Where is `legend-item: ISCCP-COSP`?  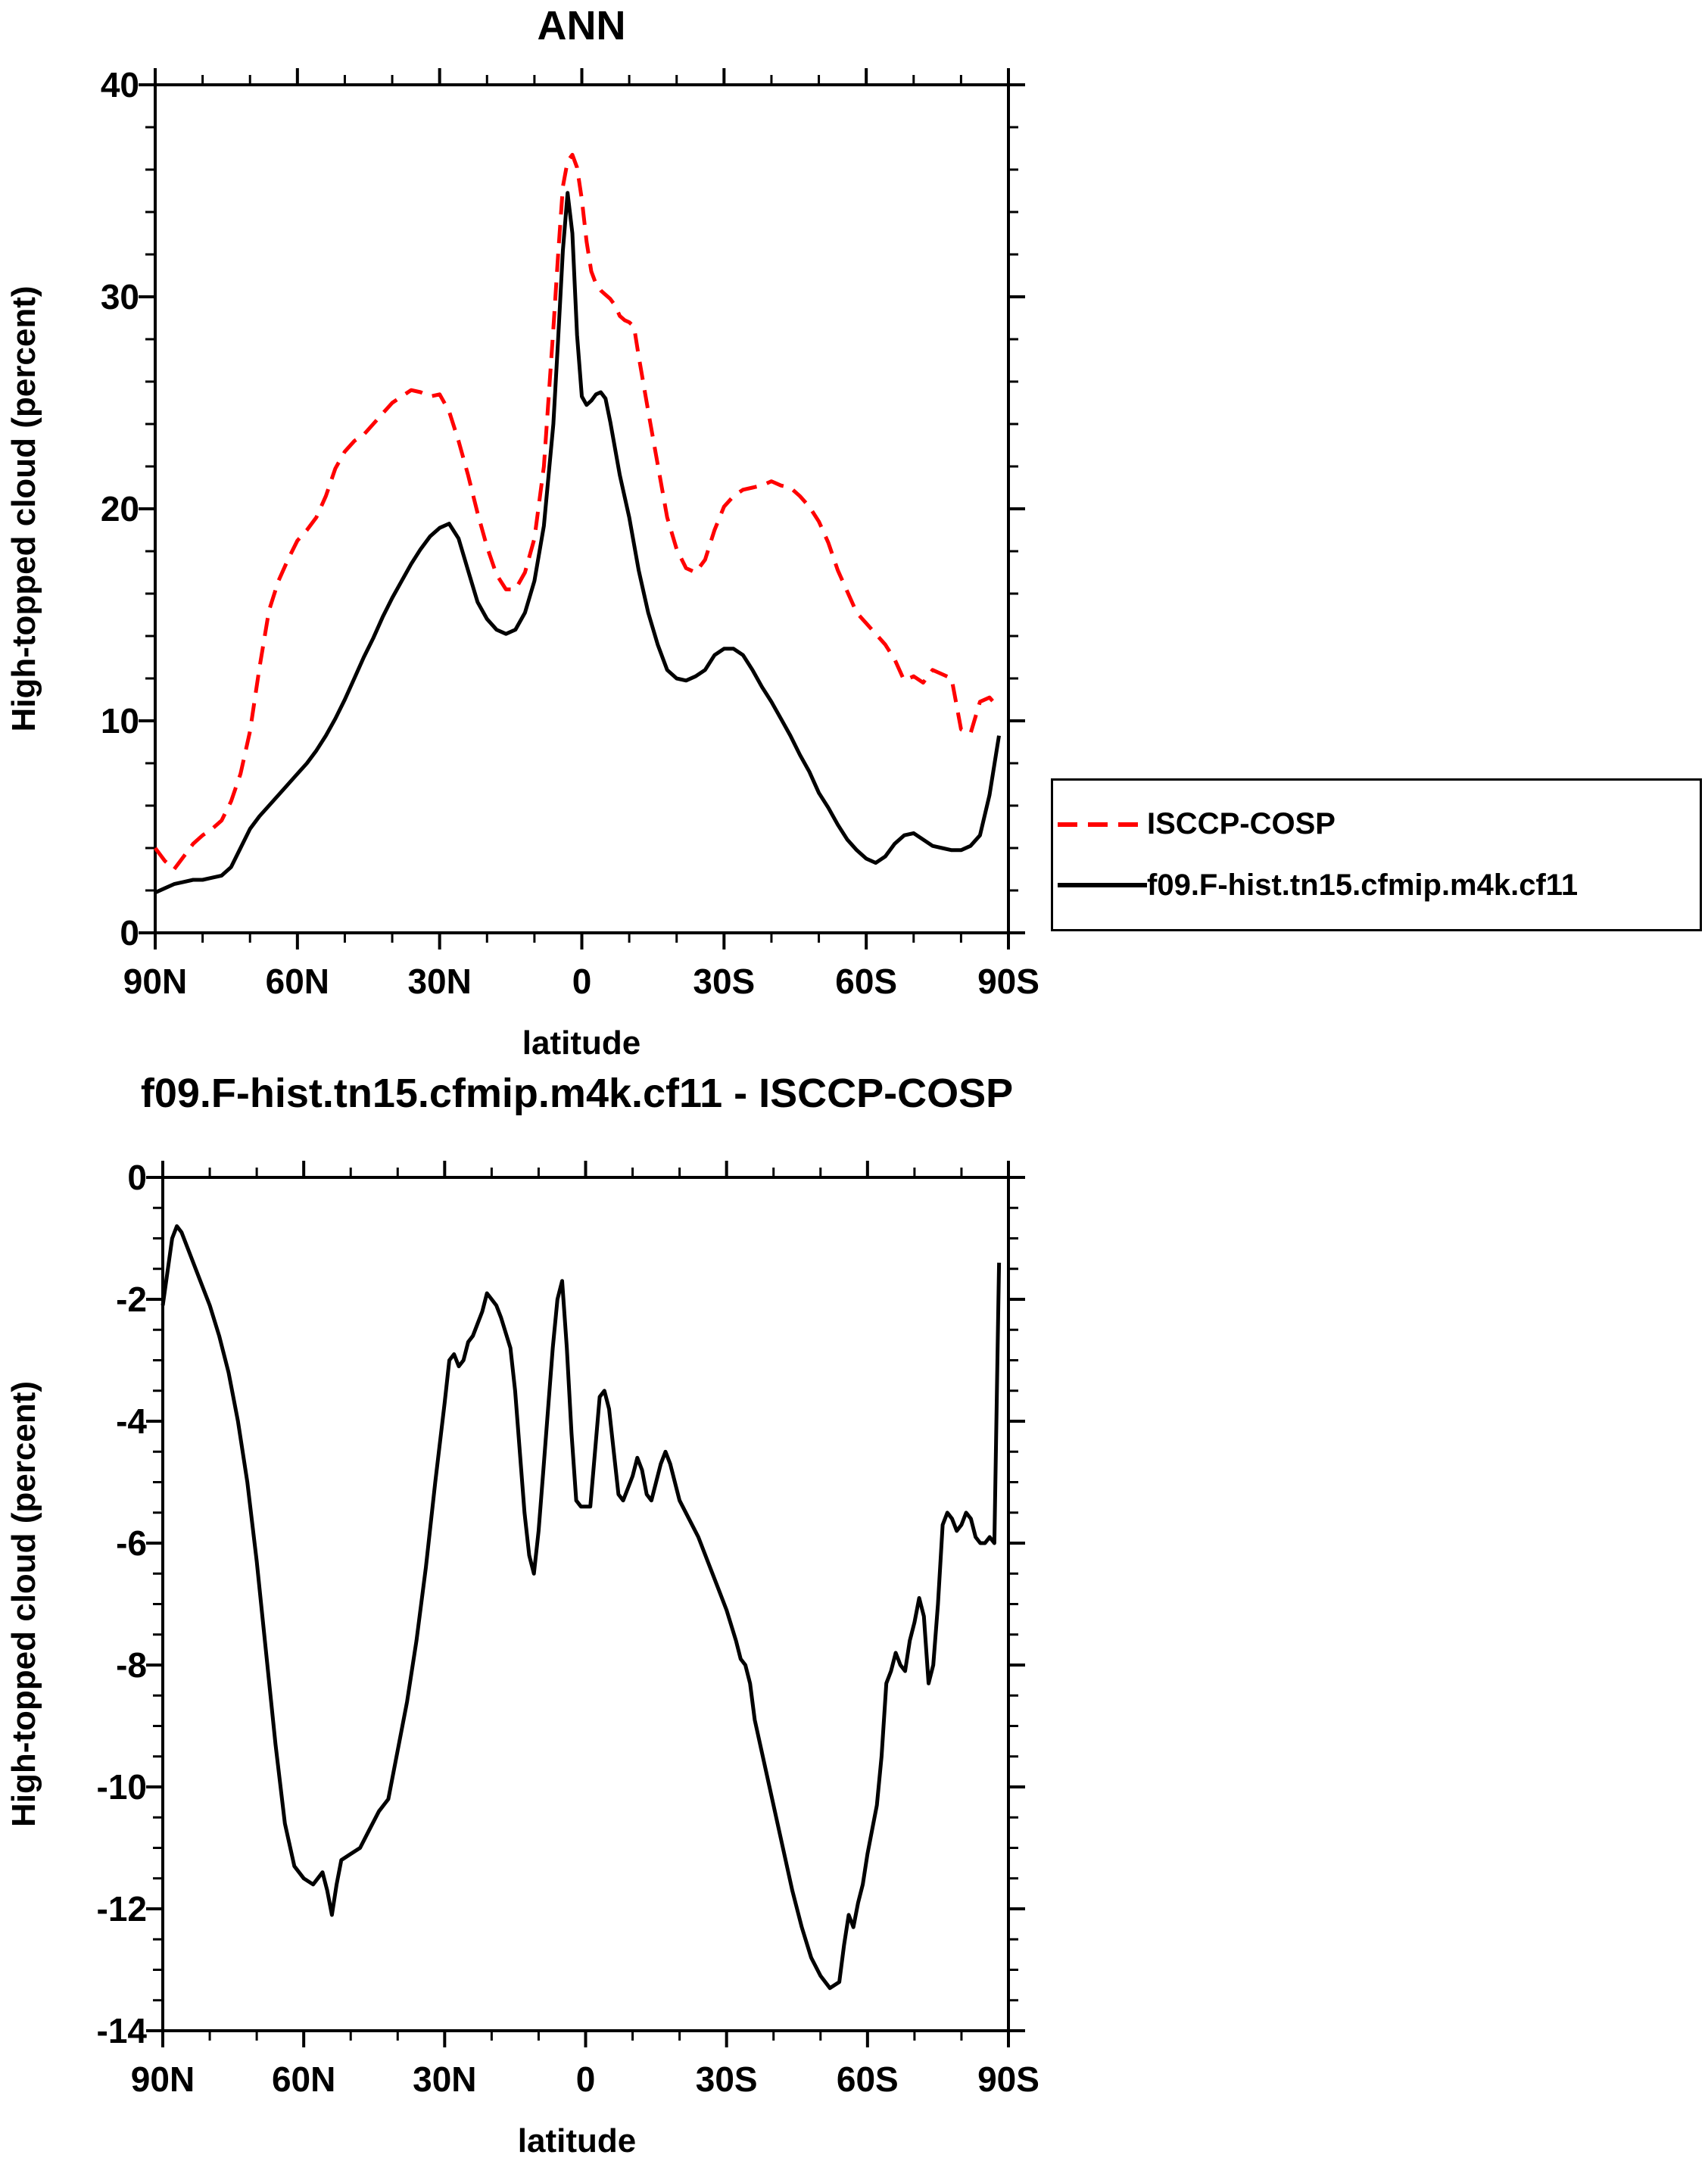 legend-item: ISCCP-COSP is located at coordinates (1379, 824).